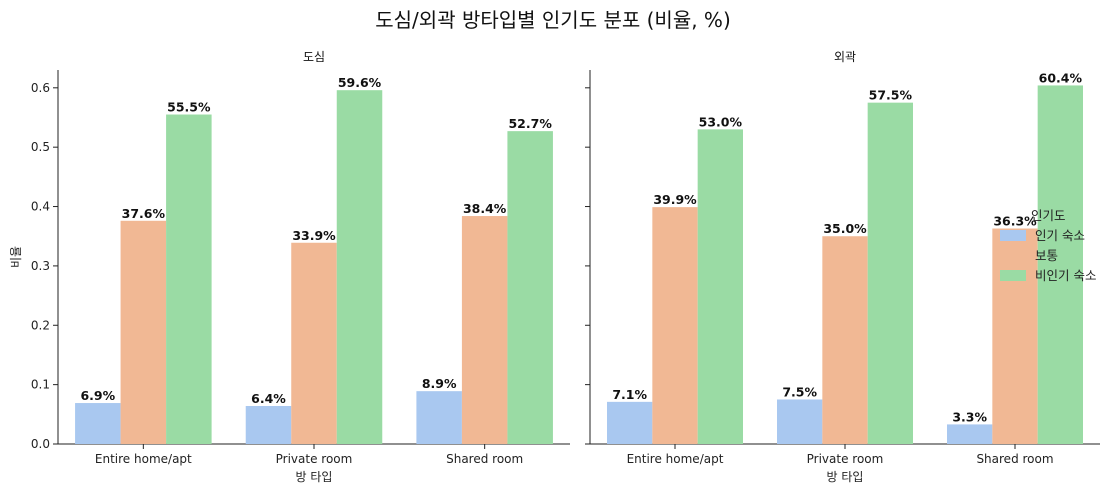 Image resolution: width=1116 pixels, height=495 pixels. What do you see at coordinates (530, 123) in the screenshot?
I see `data-label: 52.7%` at bounding box center [530, 123].